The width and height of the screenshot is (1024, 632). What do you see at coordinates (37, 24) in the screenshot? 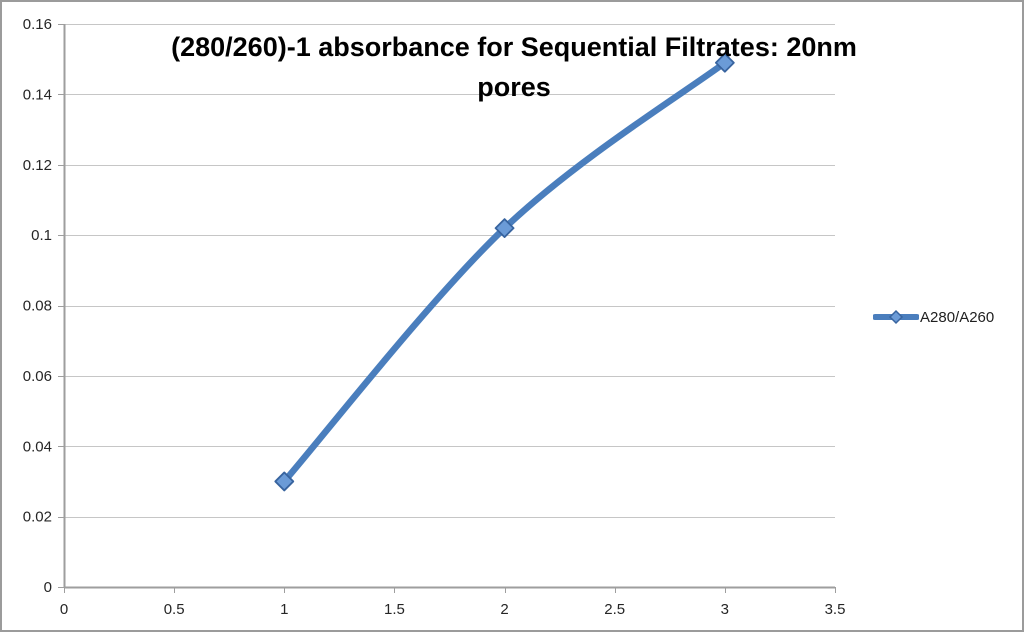
I see `y-tick-label: 0.16` at bounding box center [37, 24].